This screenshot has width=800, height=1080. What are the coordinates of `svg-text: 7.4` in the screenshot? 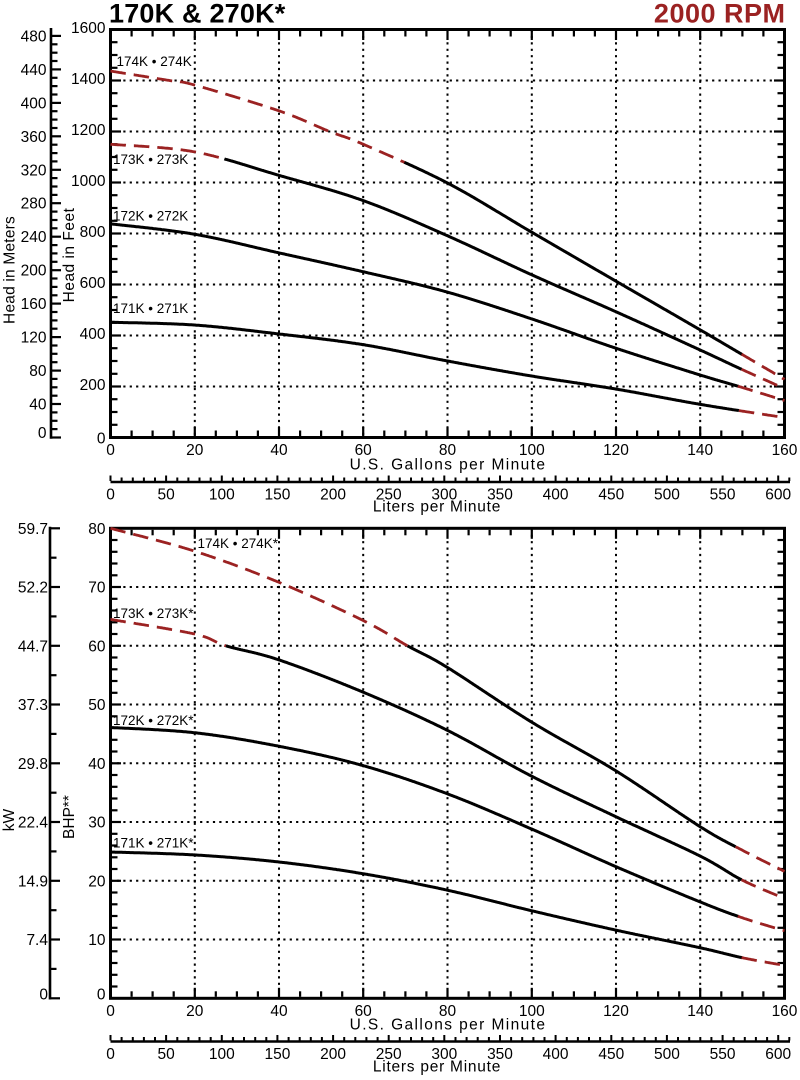 It's located at (37, 940).